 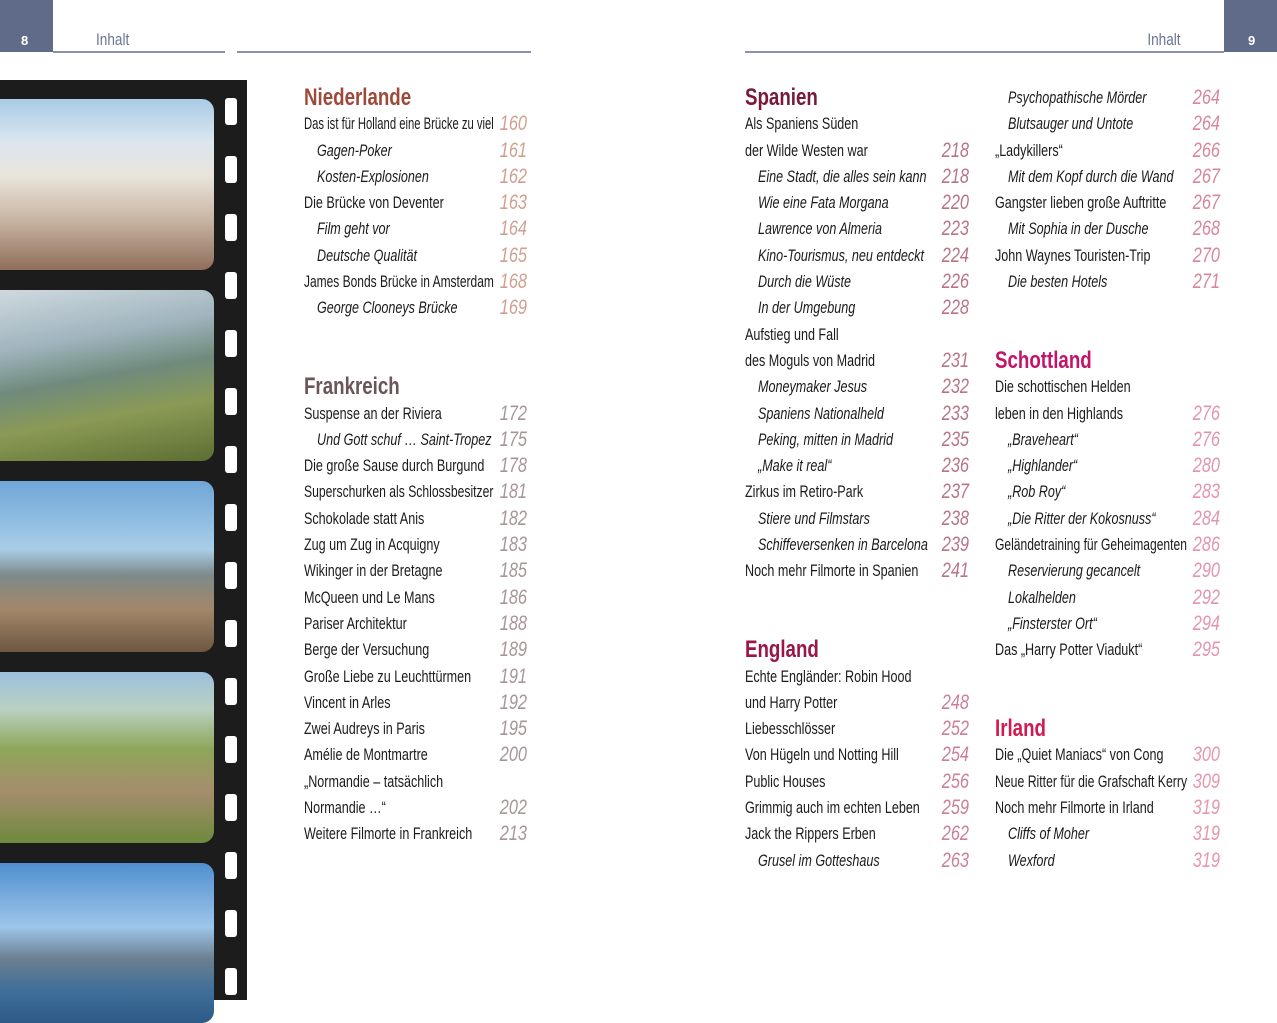 I want to click on toc-subentry: In der Umgebung 228, so click(x=857, y=308).